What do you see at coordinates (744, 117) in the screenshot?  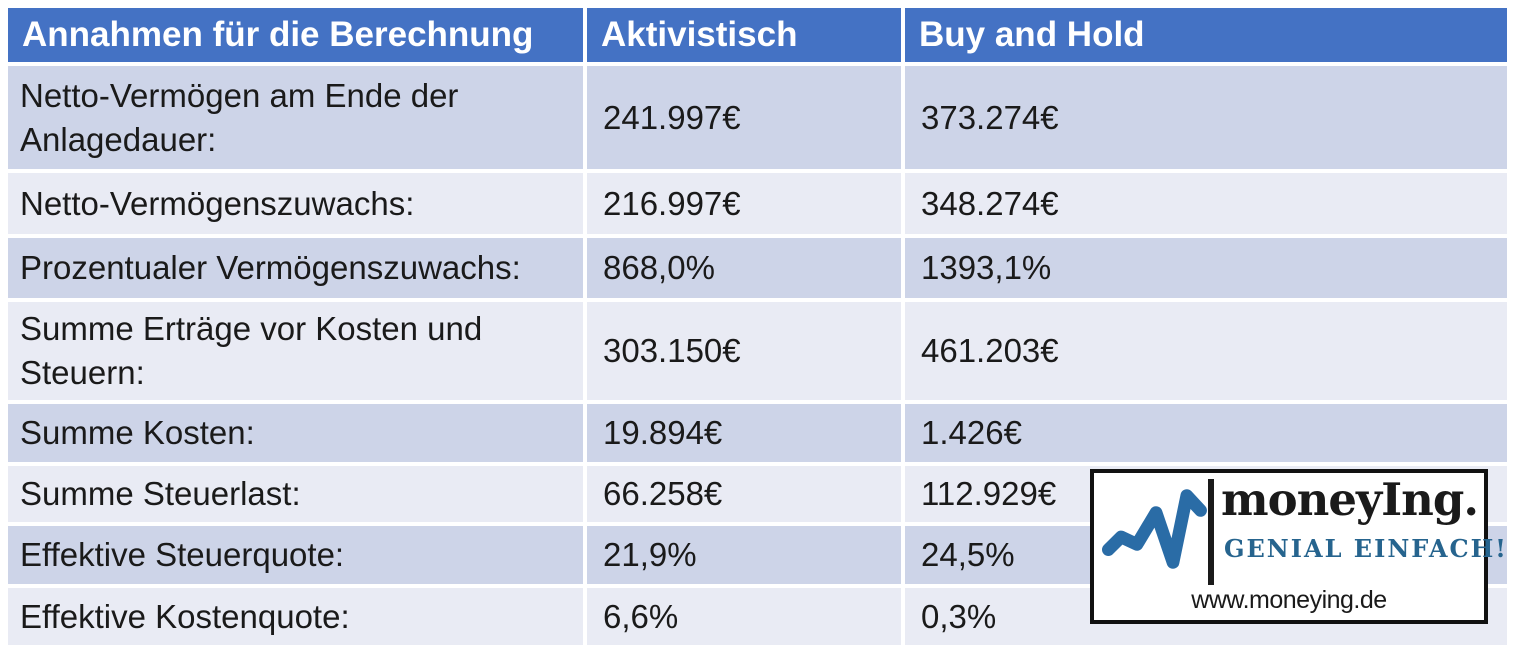 I see `row-value-activist: 241.997€` at bounding box center [744, 117].